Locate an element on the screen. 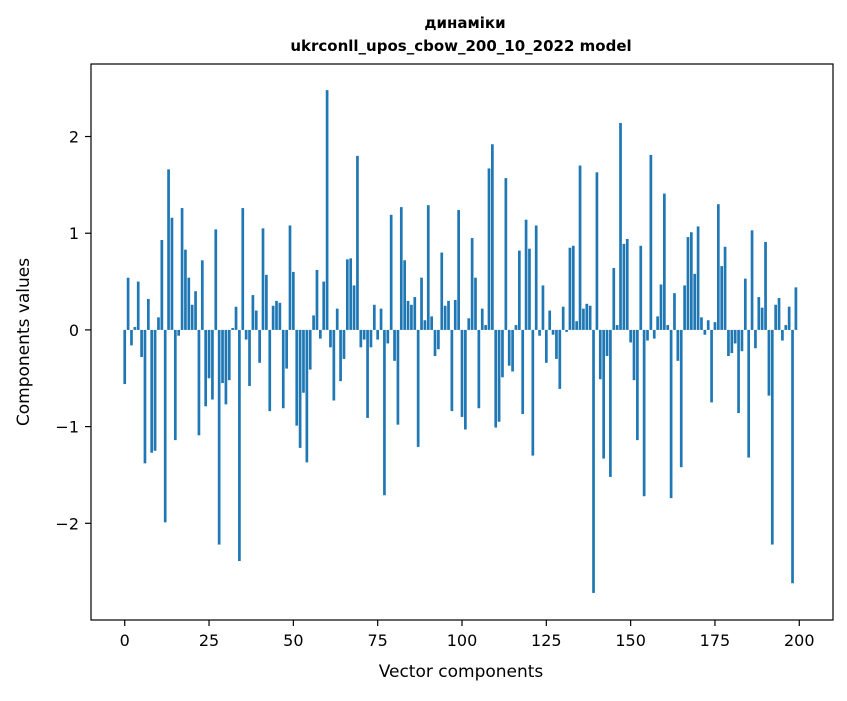 The image size is (847, 701). chart-subtitle: ukrconll_upos_cbow_200_10_2022 model is located at coordinates (460, 46).